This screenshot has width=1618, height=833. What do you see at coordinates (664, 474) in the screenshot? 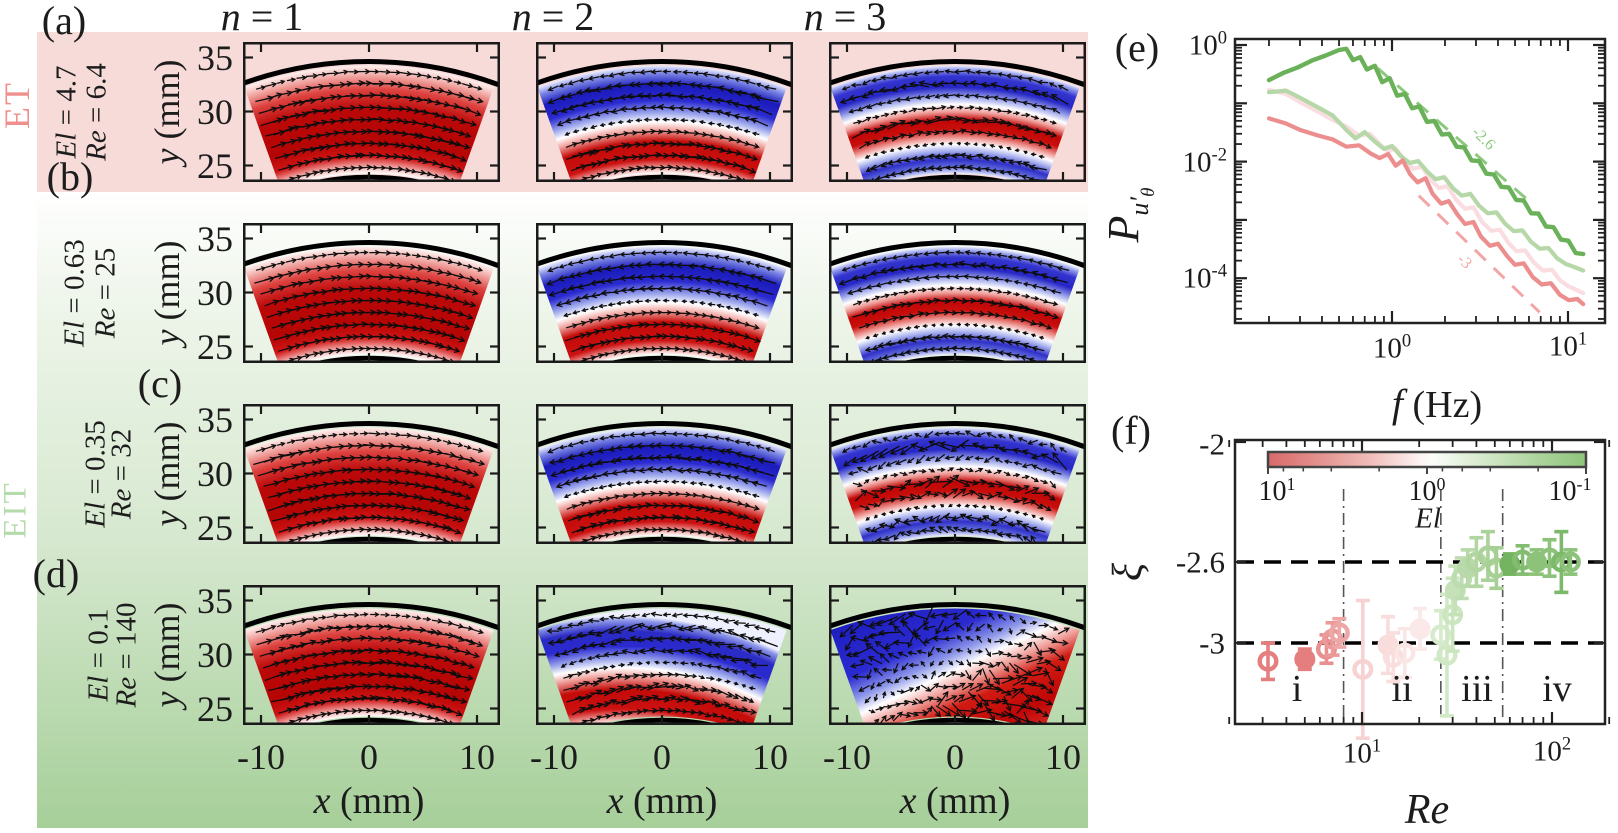
I see `flow-panel-c2` at bounding box center [664, 474].